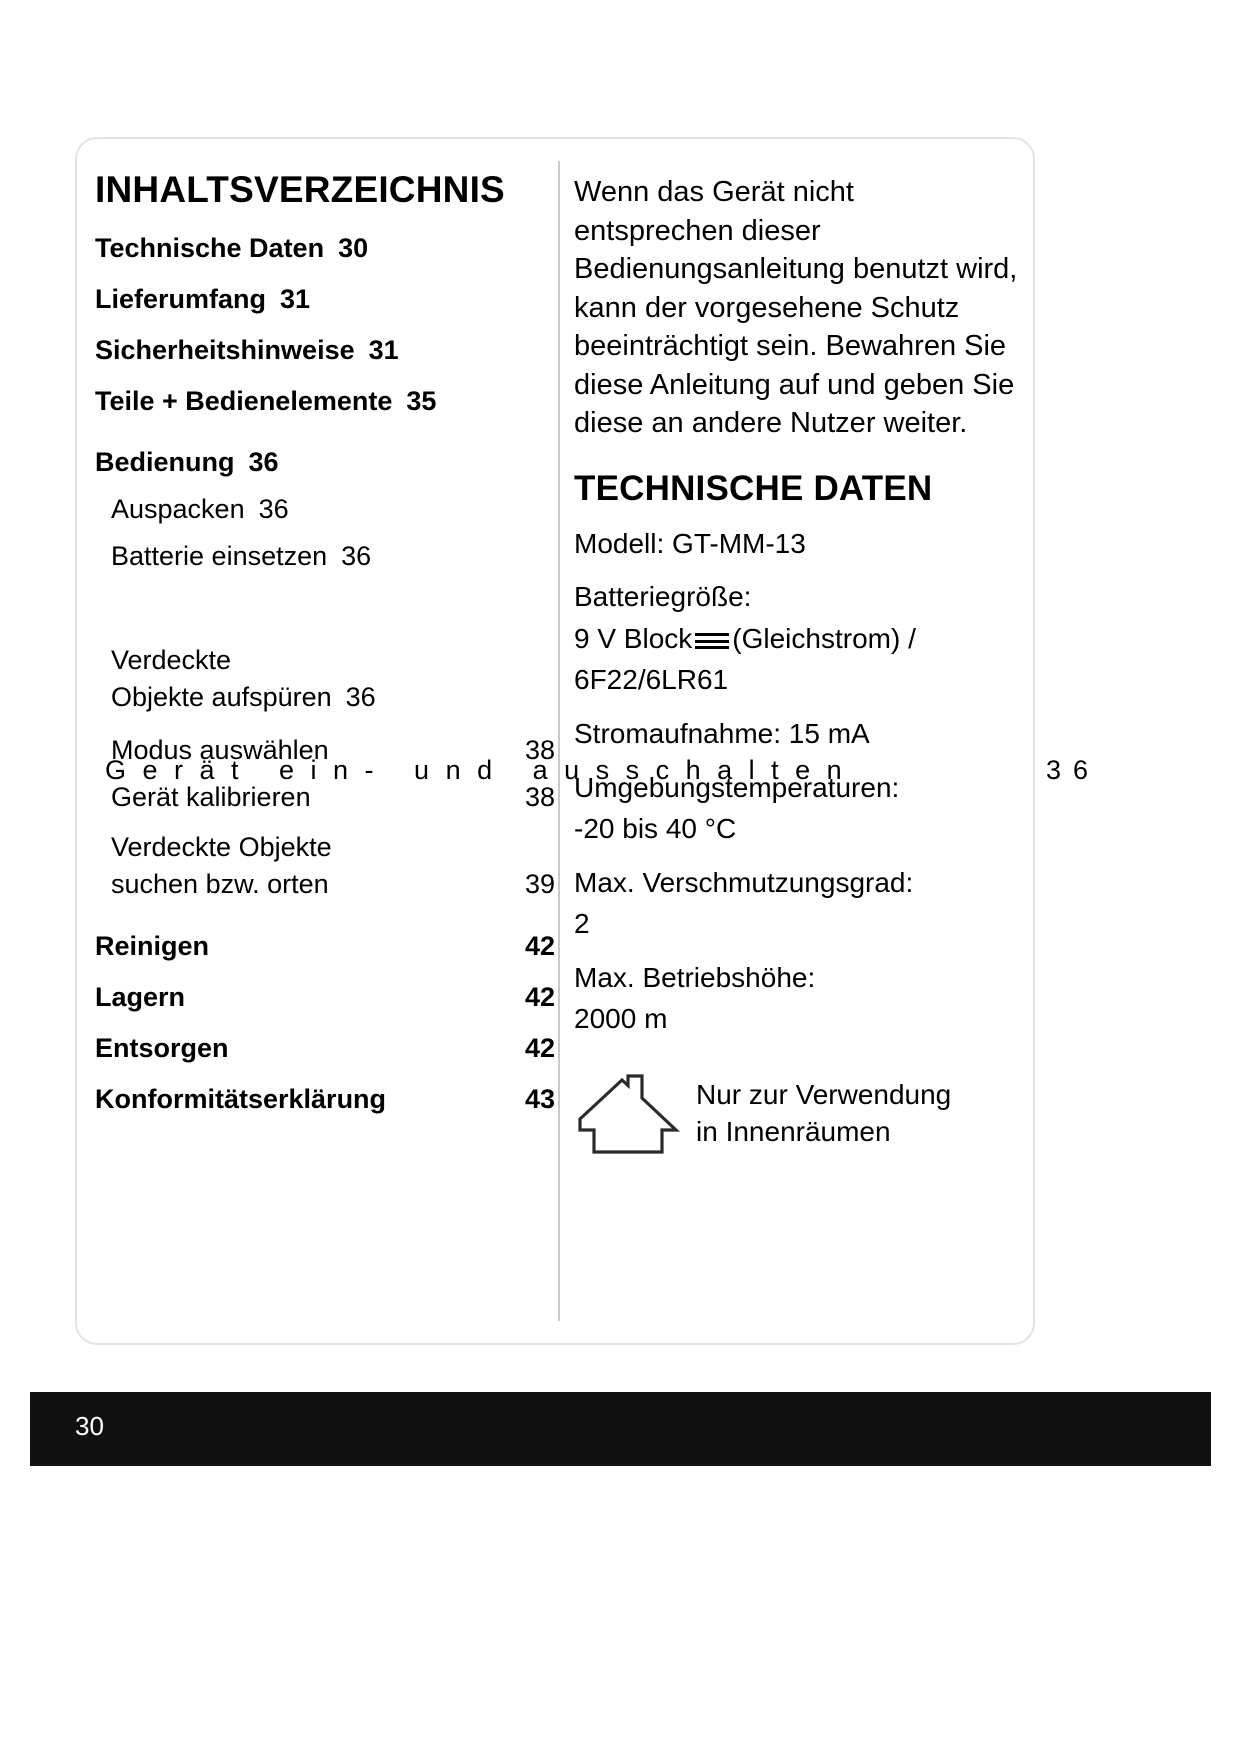 Image resolution: width=1241 pixels, height=1754 pixels. I want to click on spec-umgebungstemperaturen-label: Umgebungstemperaturen:, so click(737, 787).